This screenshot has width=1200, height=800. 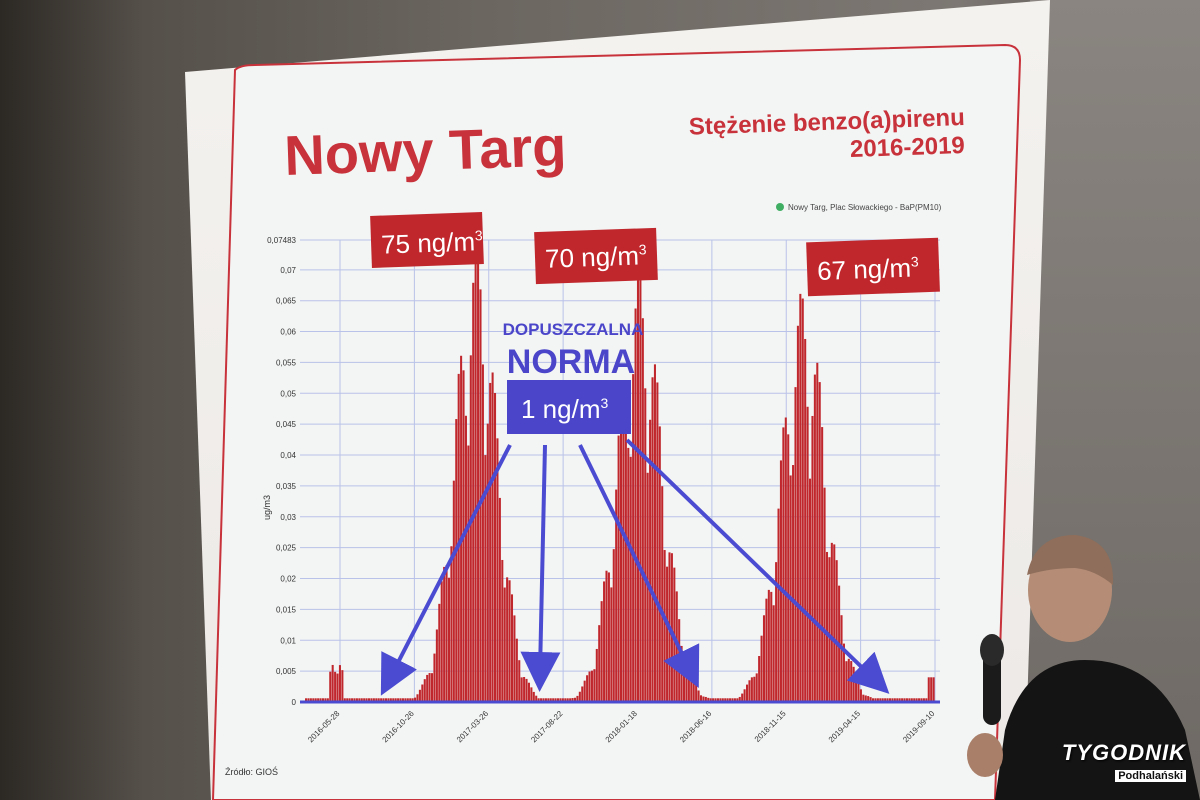 I want to click on legend-text: Nowy Targ, Plac Słowackiego - BaP(PM10), so click(x=865, y=207).